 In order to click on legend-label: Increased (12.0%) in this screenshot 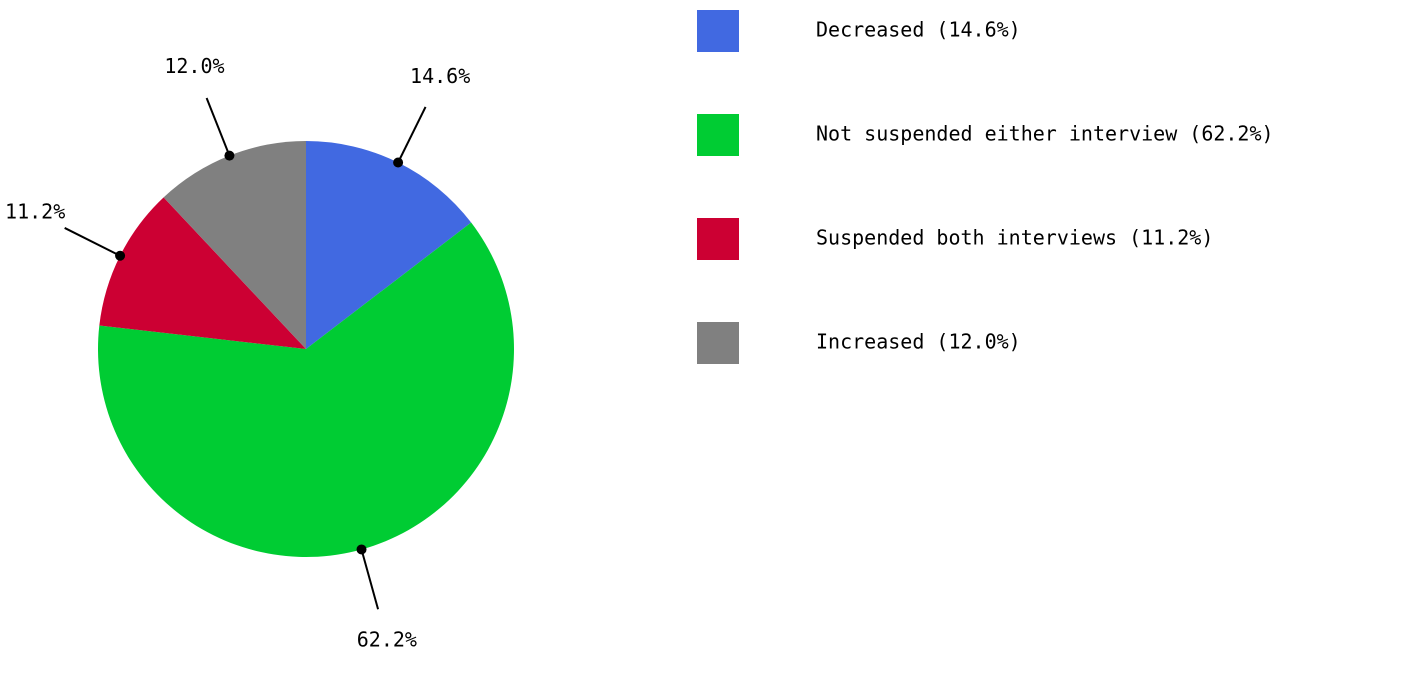, I will do `click(918, 342)`.